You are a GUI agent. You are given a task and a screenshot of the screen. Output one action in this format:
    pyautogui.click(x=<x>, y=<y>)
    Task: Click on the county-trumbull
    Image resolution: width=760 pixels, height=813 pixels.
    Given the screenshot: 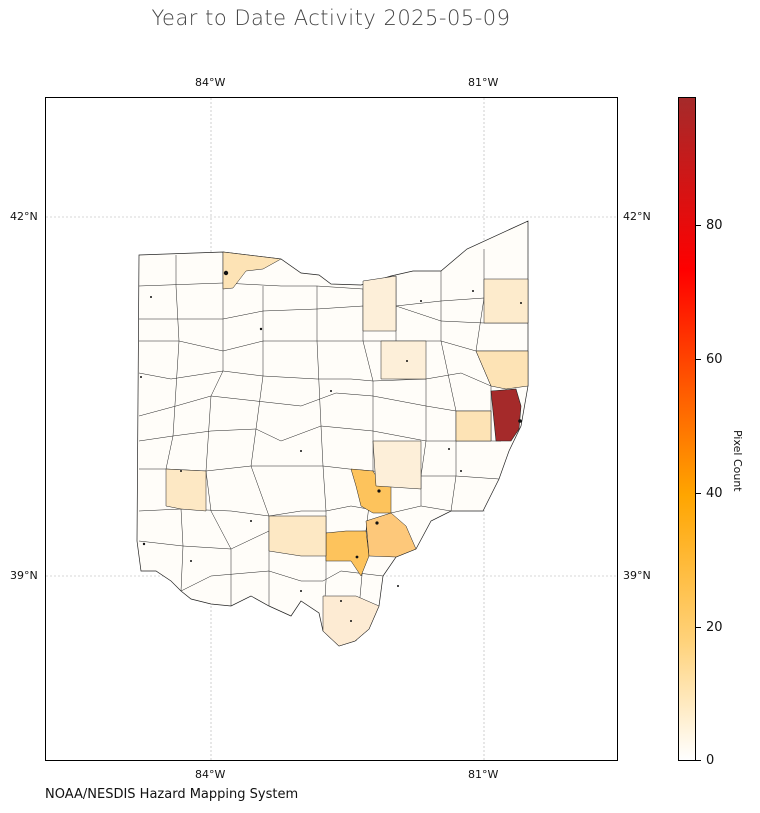 What is the action you would take?
    pyautogui.click(x=506, y=301)
    